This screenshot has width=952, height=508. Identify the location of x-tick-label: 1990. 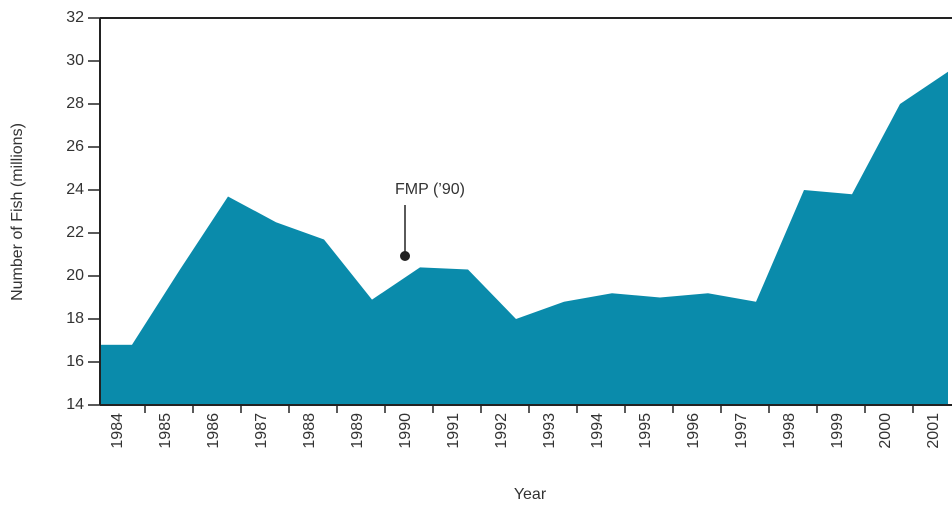
(405, 431).